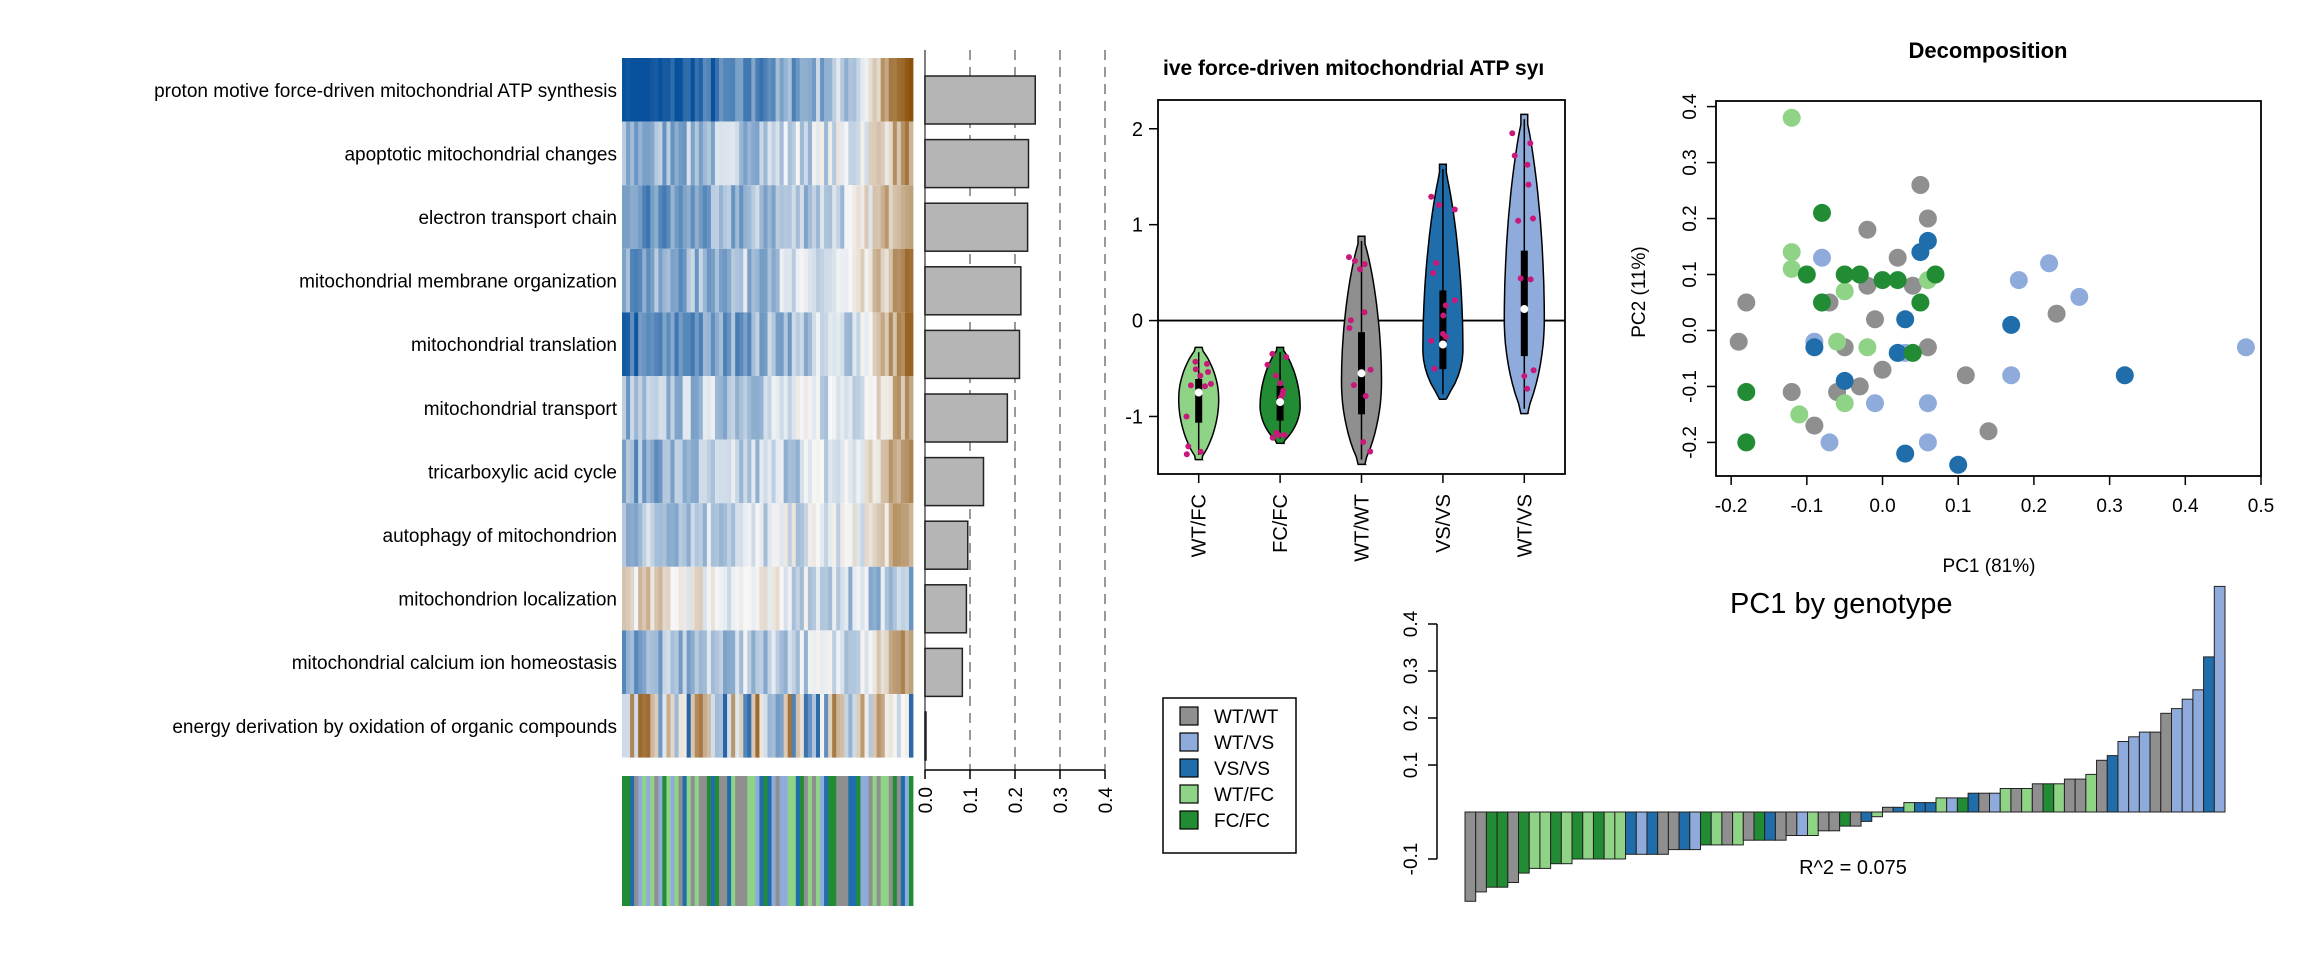 The width and height of the screenshot is (2304, 960). What do you see at coordinates (458, 282) in the screenshot?
I see `heatmap-row-label: mitochondrial membrane organization` at bounding box center [458, 282].